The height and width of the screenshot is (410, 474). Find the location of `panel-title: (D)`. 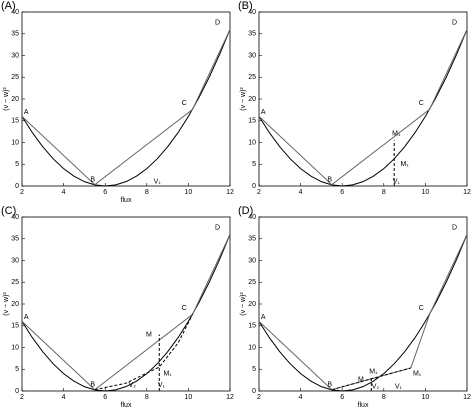

panel-title: (D) is located at coordinates (245, 211).